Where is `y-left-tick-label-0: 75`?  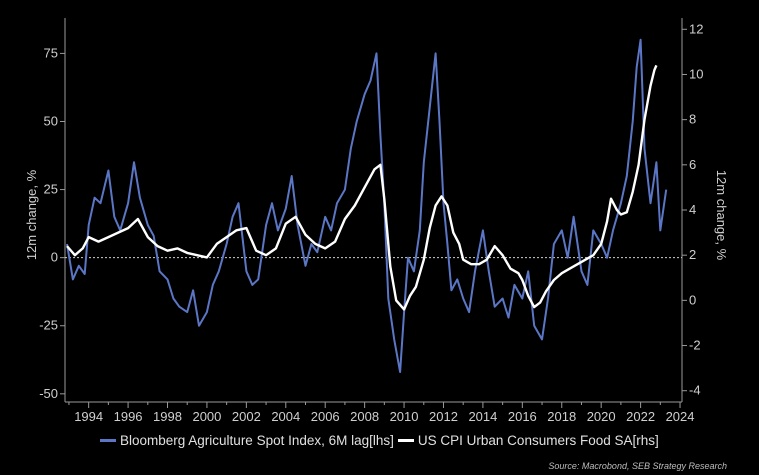 y-left-tick-label-0: 75 is located at coordinates (51, 52).